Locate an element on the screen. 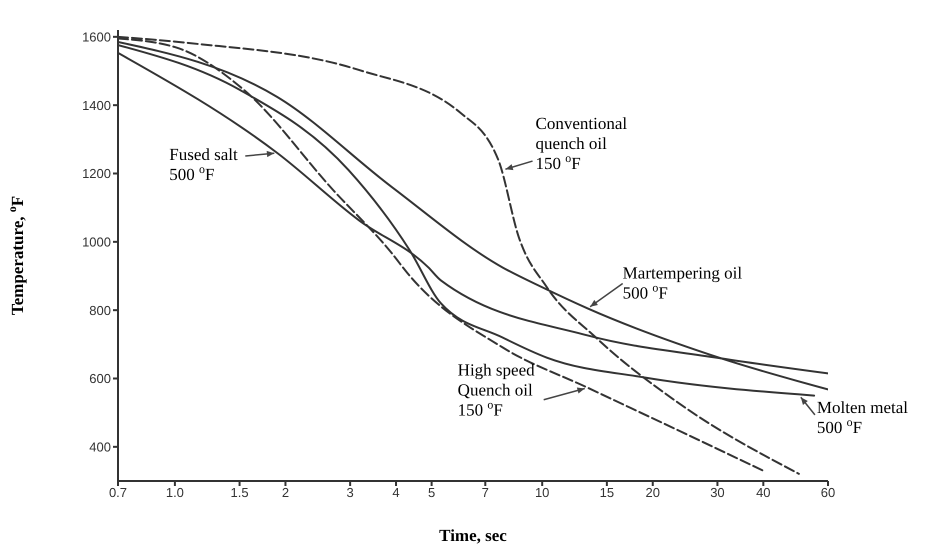 This screenshot has height=560, width=932. x-tick-label: 30 is located at coordinates (717, 492).